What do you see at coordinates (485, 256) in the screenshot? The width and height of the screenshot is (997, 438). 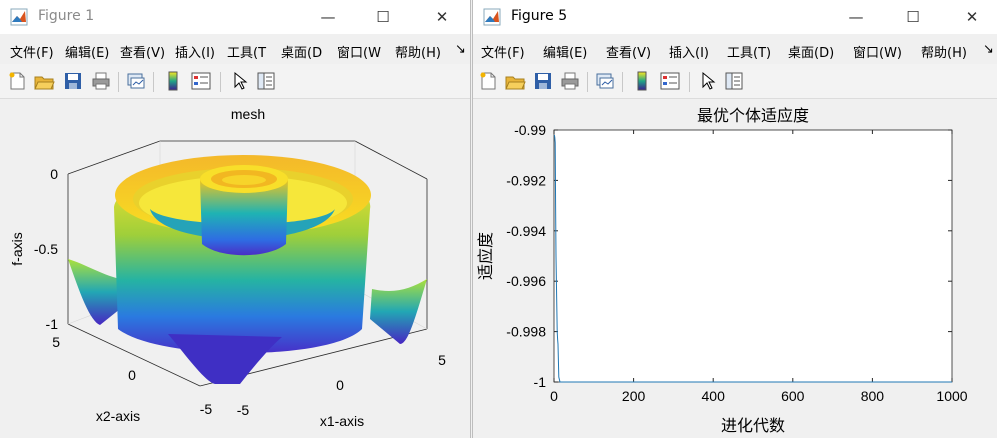 I see `y-axis-label: 适应度` at bounding box center [485, 256].